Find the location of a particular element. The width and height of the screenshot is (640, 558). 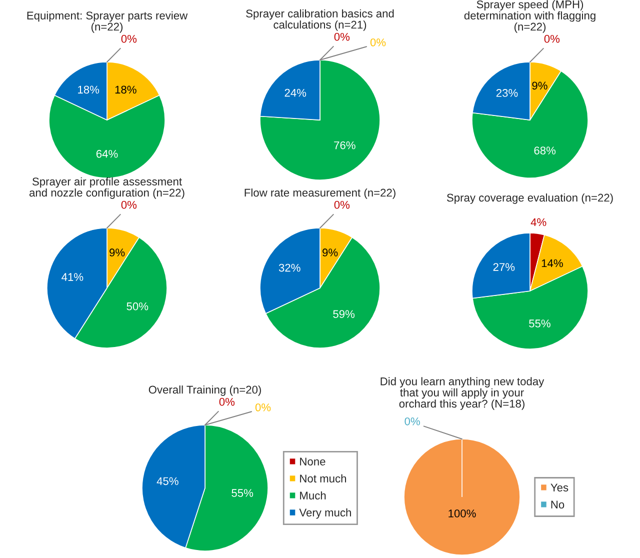

data-label: 100% is located at coordinates (462, 514).